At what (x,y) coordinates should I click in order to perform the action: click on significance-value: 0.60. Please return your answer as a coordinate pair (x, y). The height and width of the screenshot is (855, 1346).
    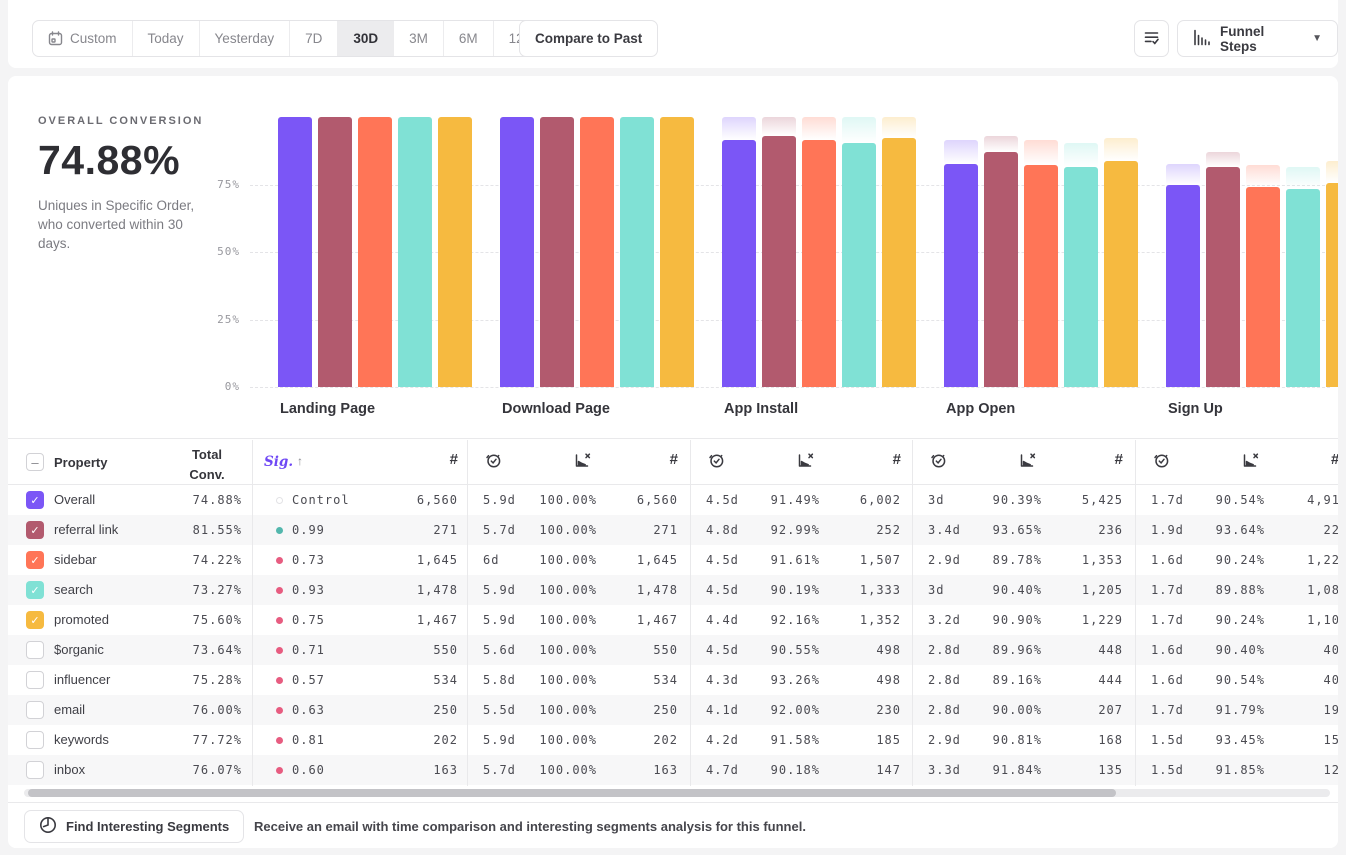
    Looking at the image, I should click on (308, 770).